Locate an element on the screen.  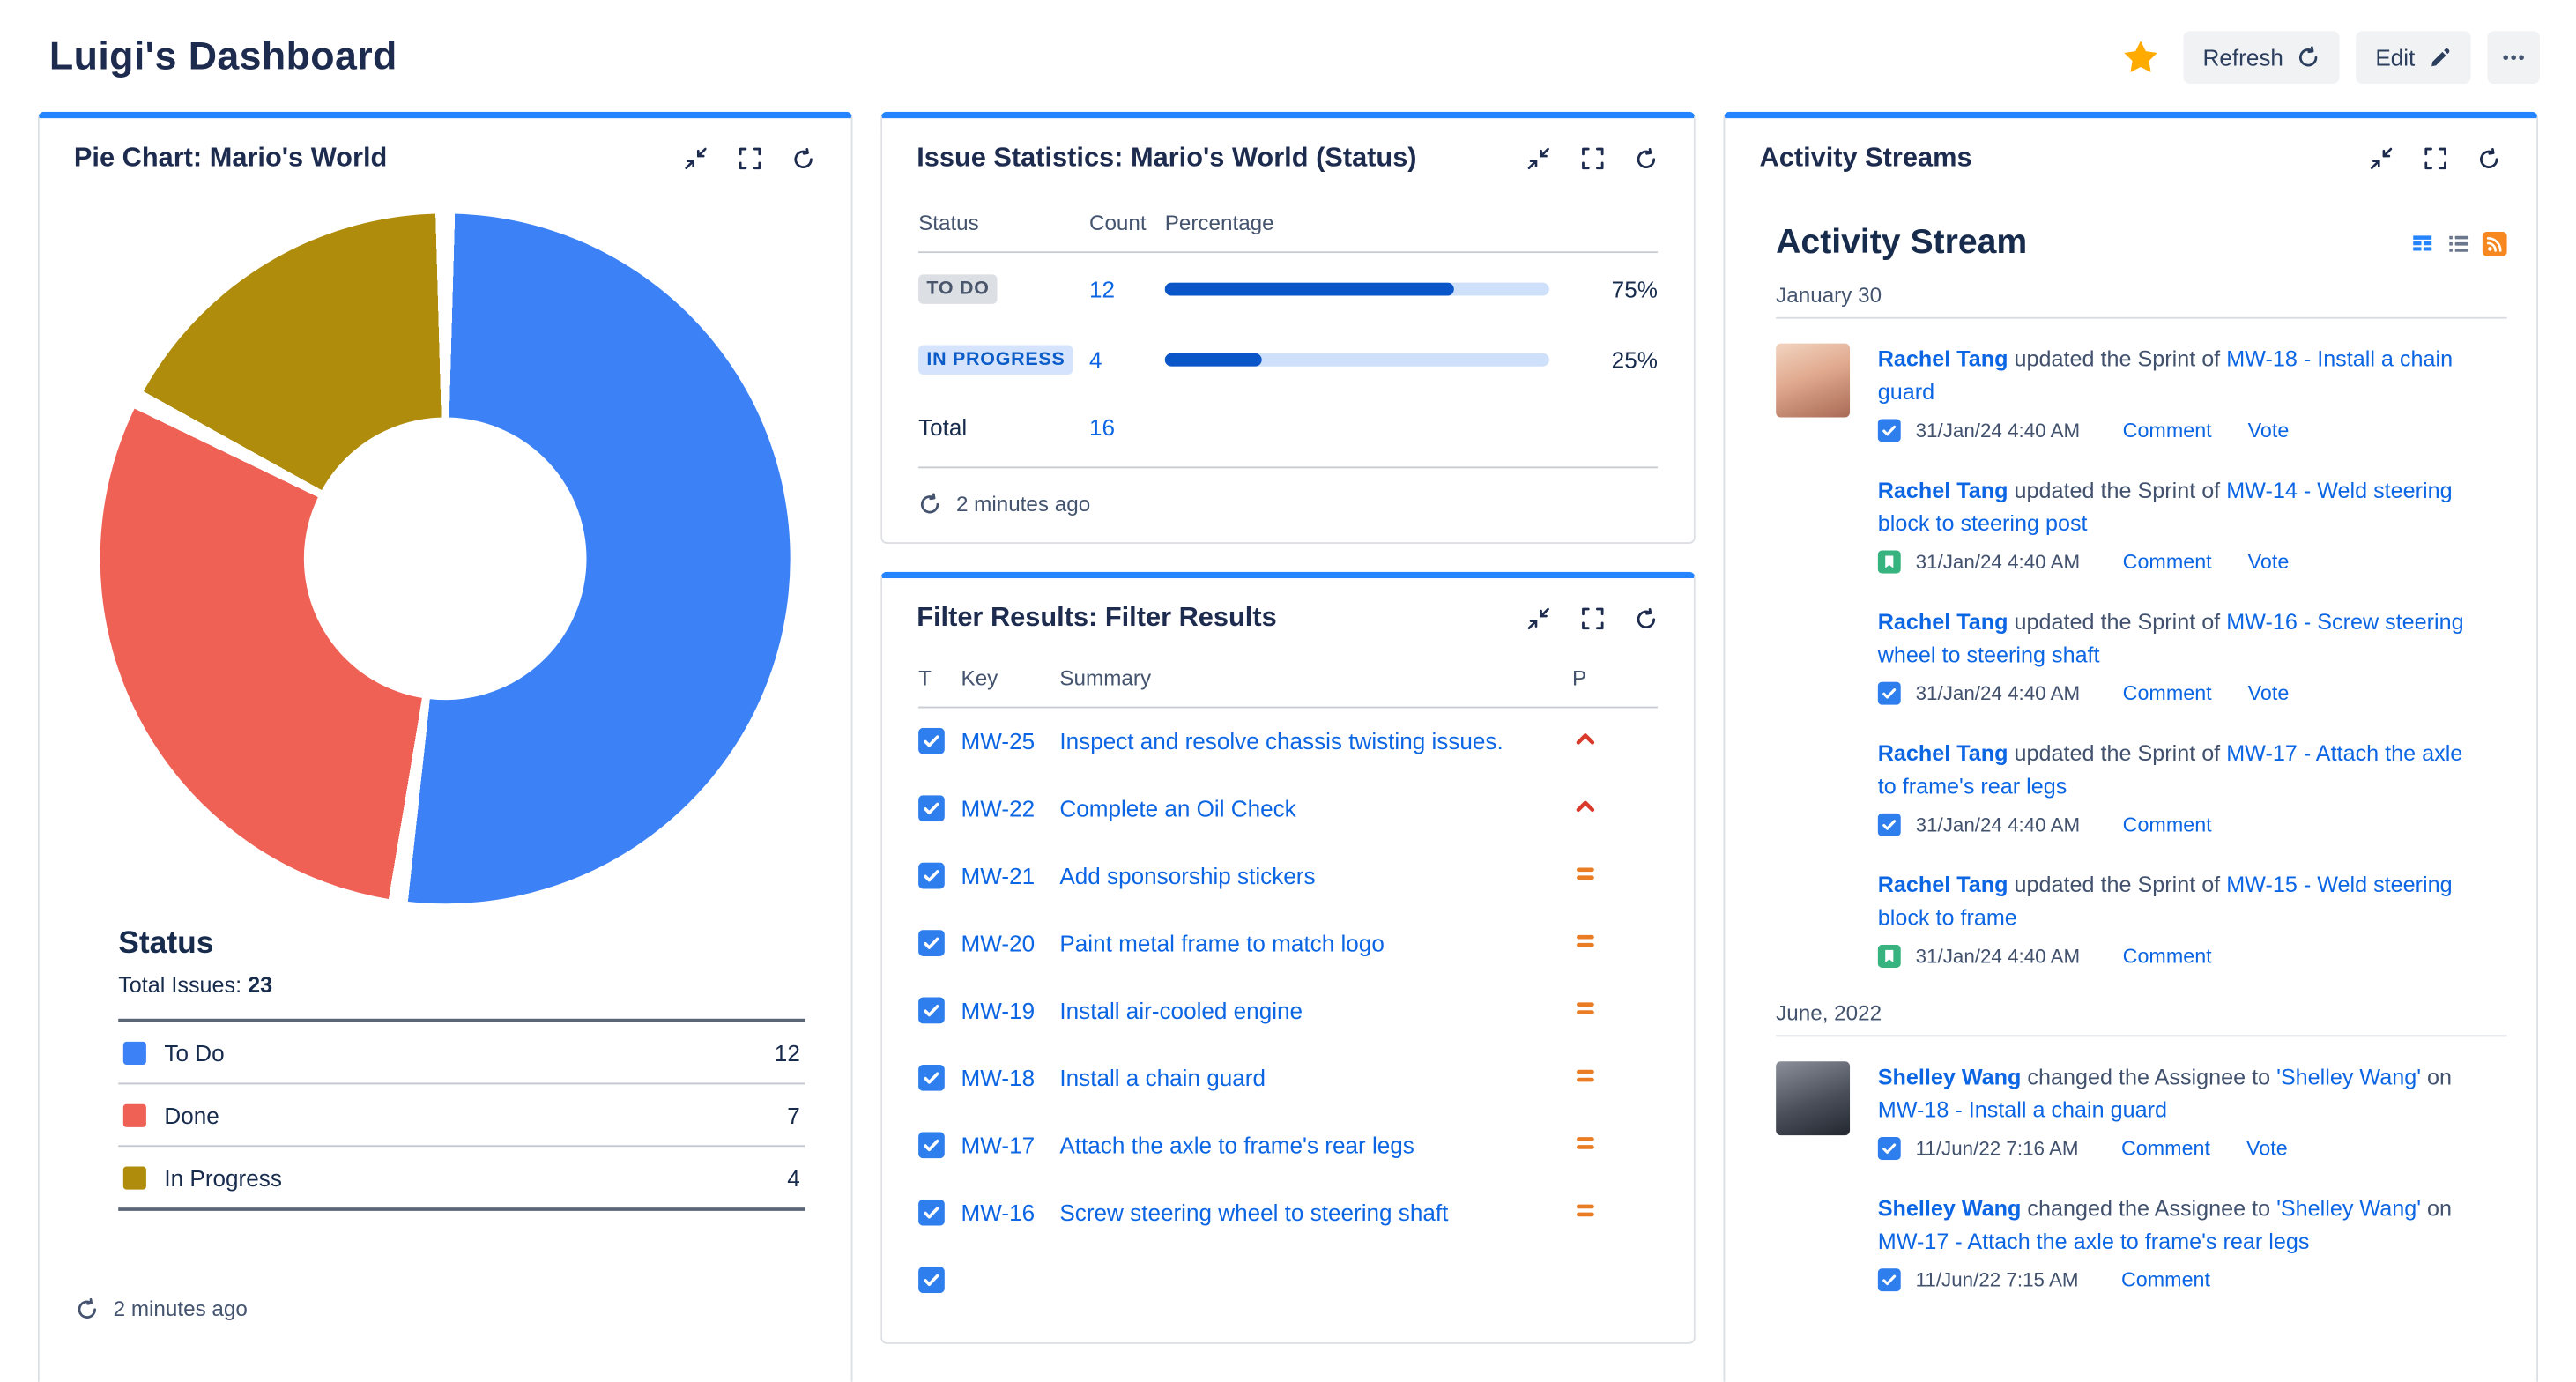
stats-count-link: 12 is located at coordinates (1101, 288).